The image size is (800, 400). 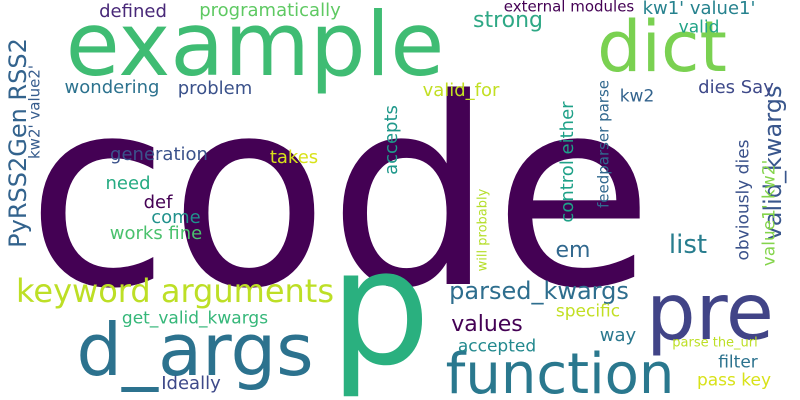 I want to click on word-wondering: wondering, so click(x=112, y=87).